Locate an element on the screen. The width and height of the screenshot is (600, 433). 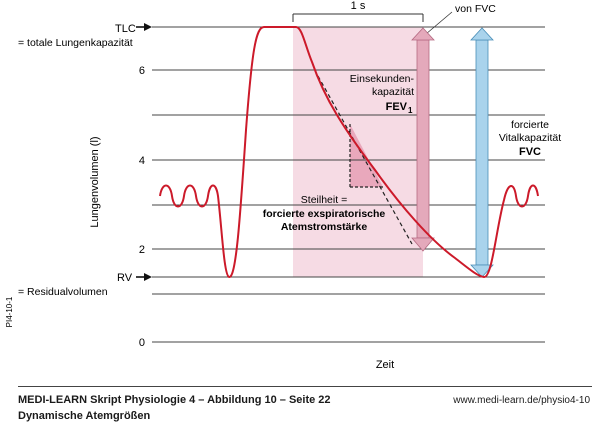
rv-label: RV is located at coordinates (125, 278).